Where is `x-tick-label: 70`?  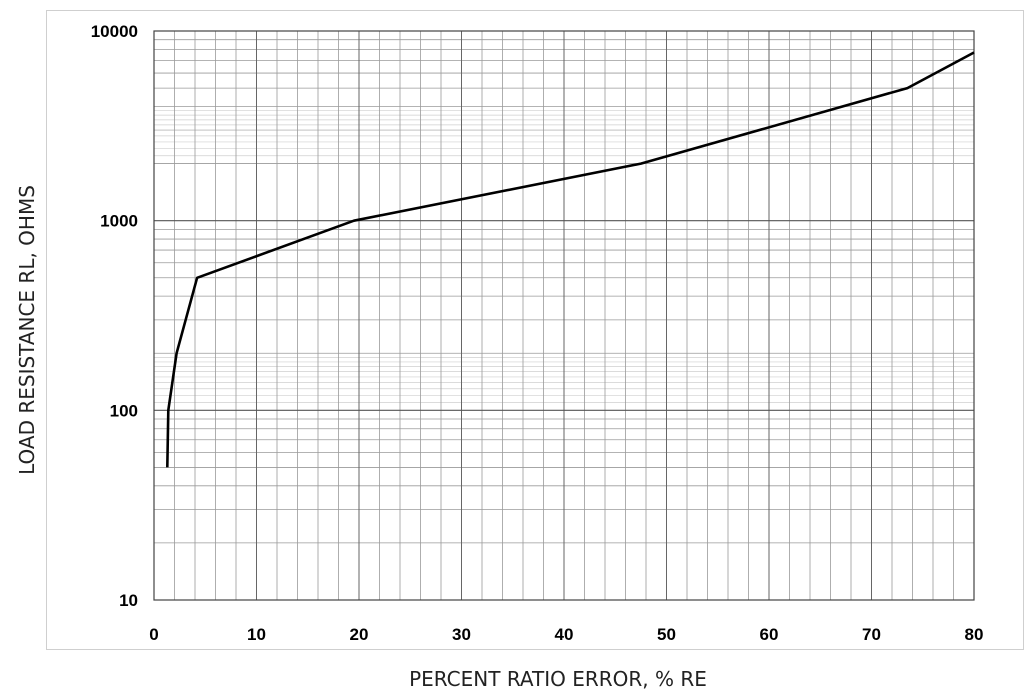
x-tick-label: 70 is located at coordinates (871, 634).